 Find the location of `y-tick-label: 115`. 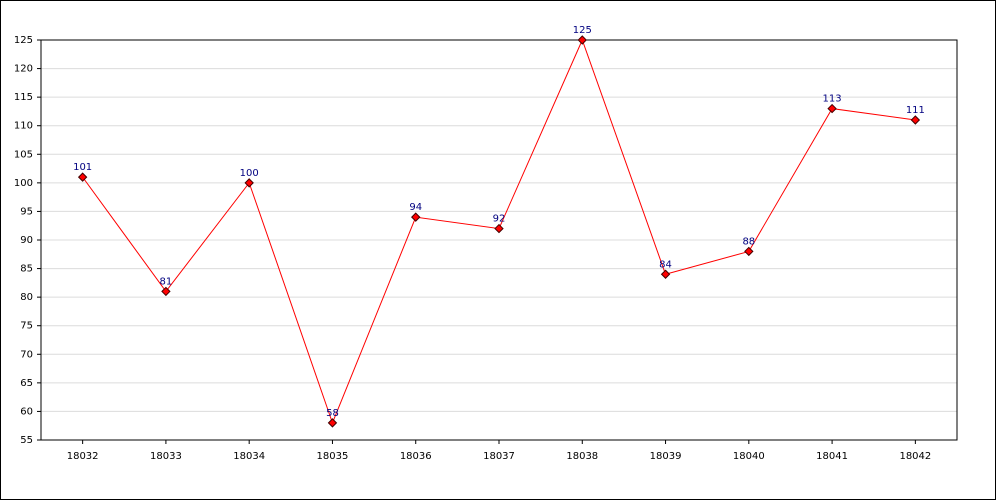

y-tick-label: 115 is located at coordinates (23, 97).